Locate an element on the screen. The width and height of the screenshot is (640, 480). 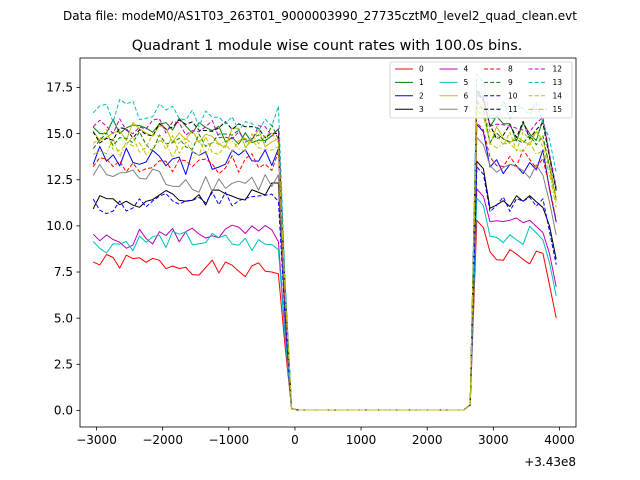
legend-label-0: 0 is located at coordinates (421, 69).